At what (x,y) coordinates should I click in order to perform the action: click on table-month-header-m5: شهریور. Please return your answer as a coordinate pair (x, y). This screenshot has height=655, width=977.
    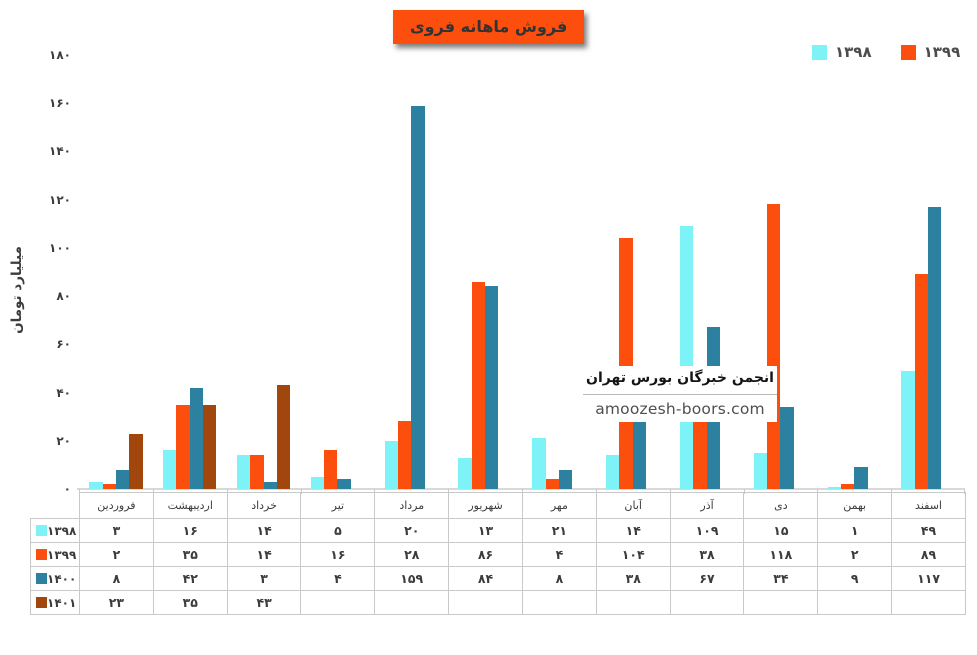
    Looking at the image, I should click on (485, 505).